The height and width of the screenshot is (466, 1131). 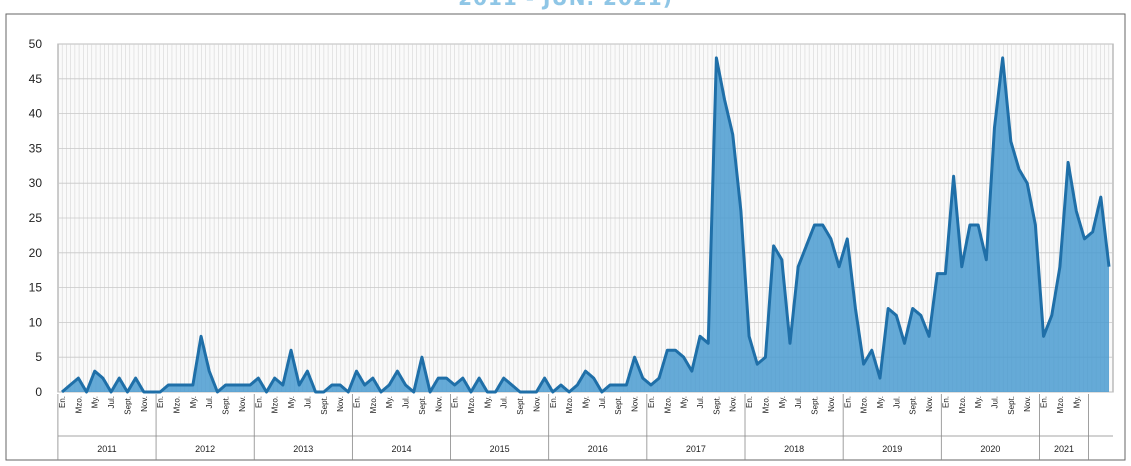 What do you see at coordinates (303, 449) in the screenshot?
I see `year-label: 2013` at bounding box center [303, 449].